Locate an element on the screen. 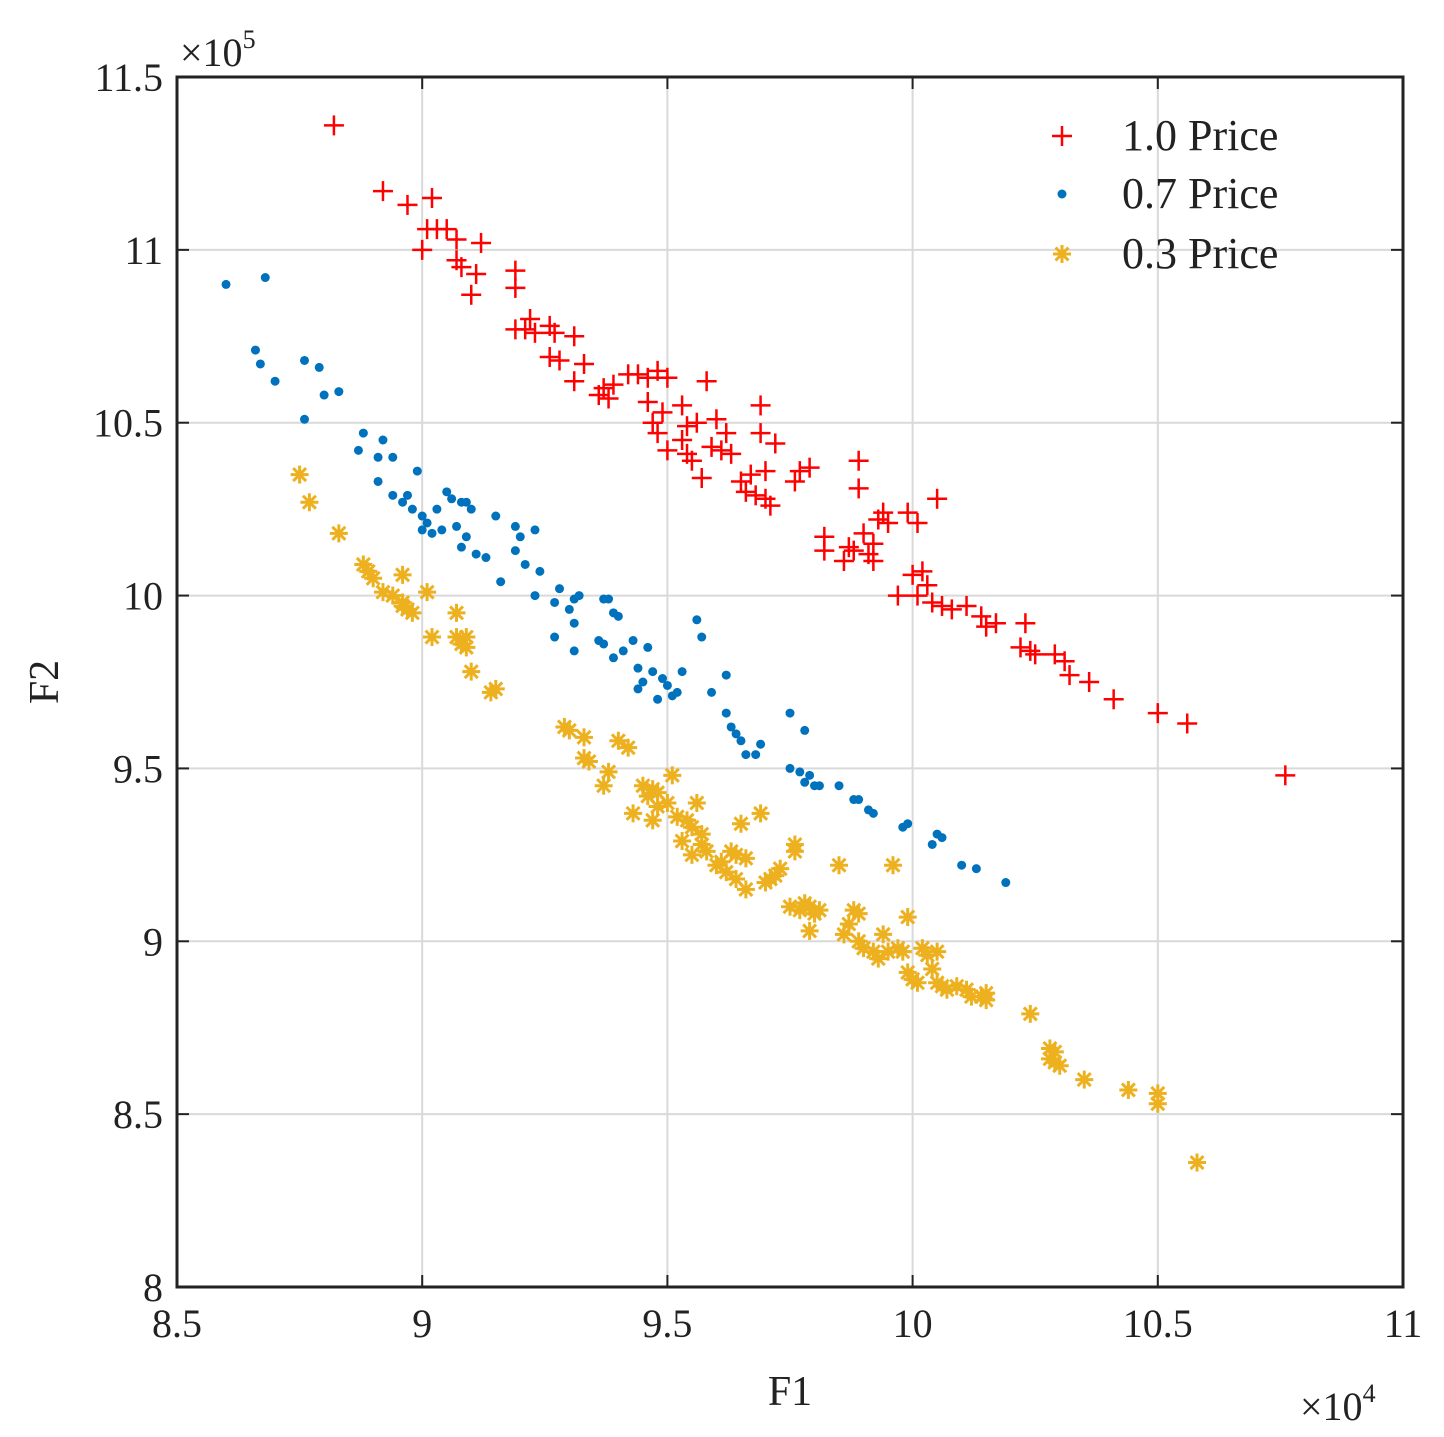 Image resolution: width=1444 pixels, height=1437 pixels. x-tick-labels: 8.5 9 9.5 10 10.5 11 is located at coordinates (787, 1323).